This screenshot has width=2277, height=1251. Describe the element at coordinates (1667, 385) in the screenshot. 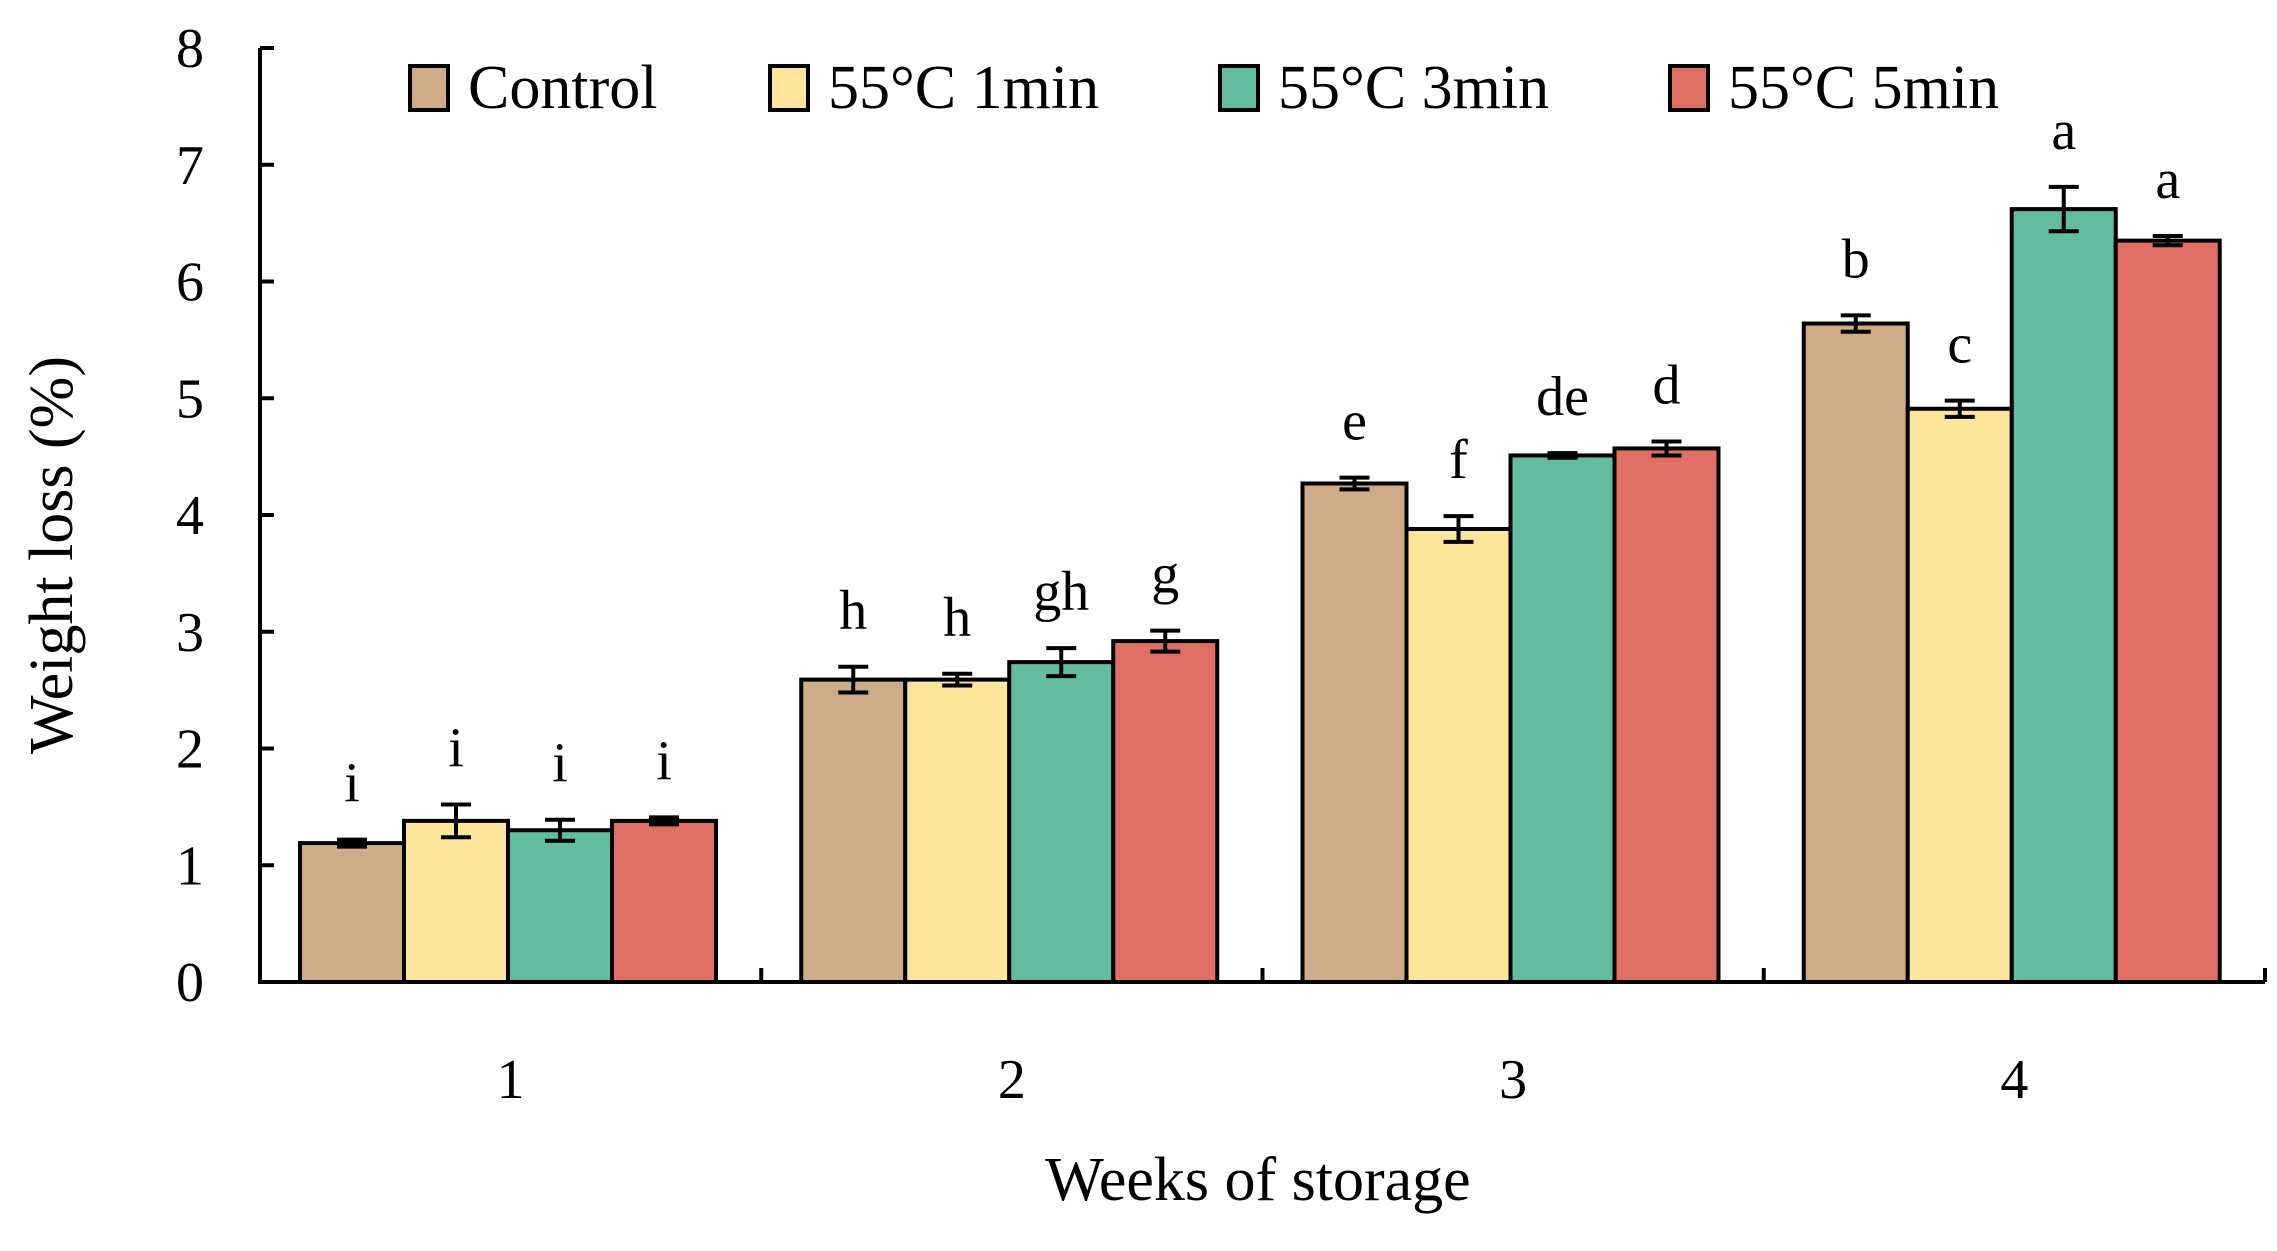

I see `significance-label: d` at that location.